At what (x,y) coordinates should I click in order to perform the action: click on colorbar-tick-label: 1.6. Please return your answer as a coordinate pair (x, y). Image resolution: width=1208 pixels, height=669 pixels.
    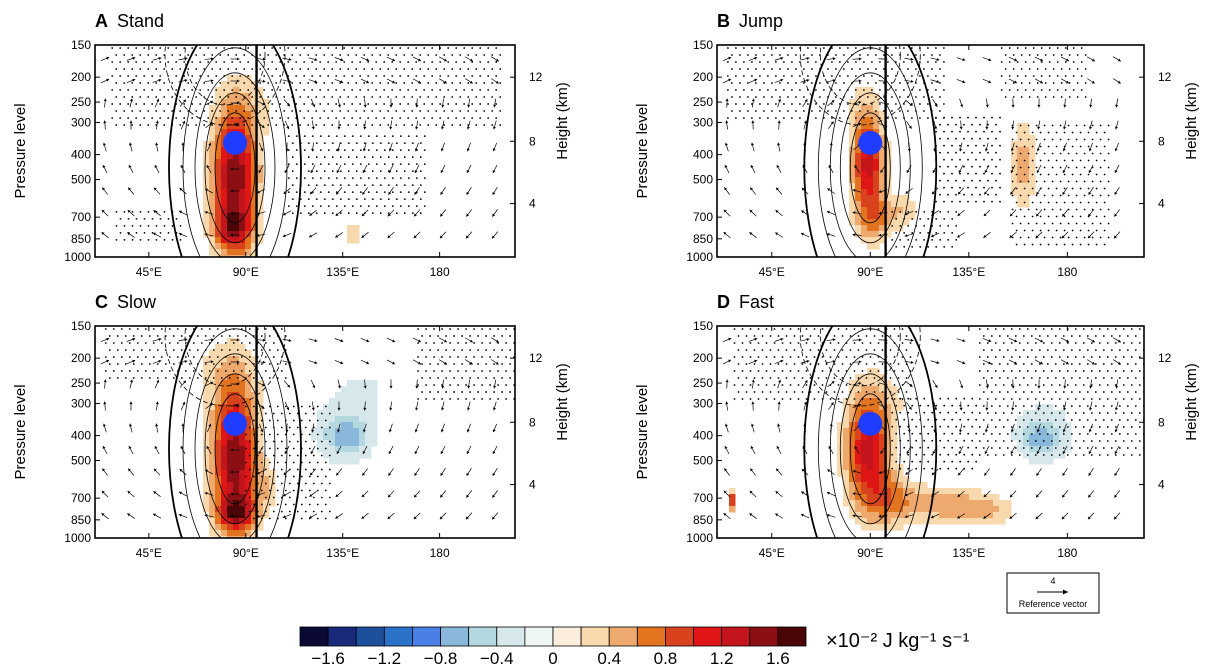
    Looking at the image, I should click on (778, 658).